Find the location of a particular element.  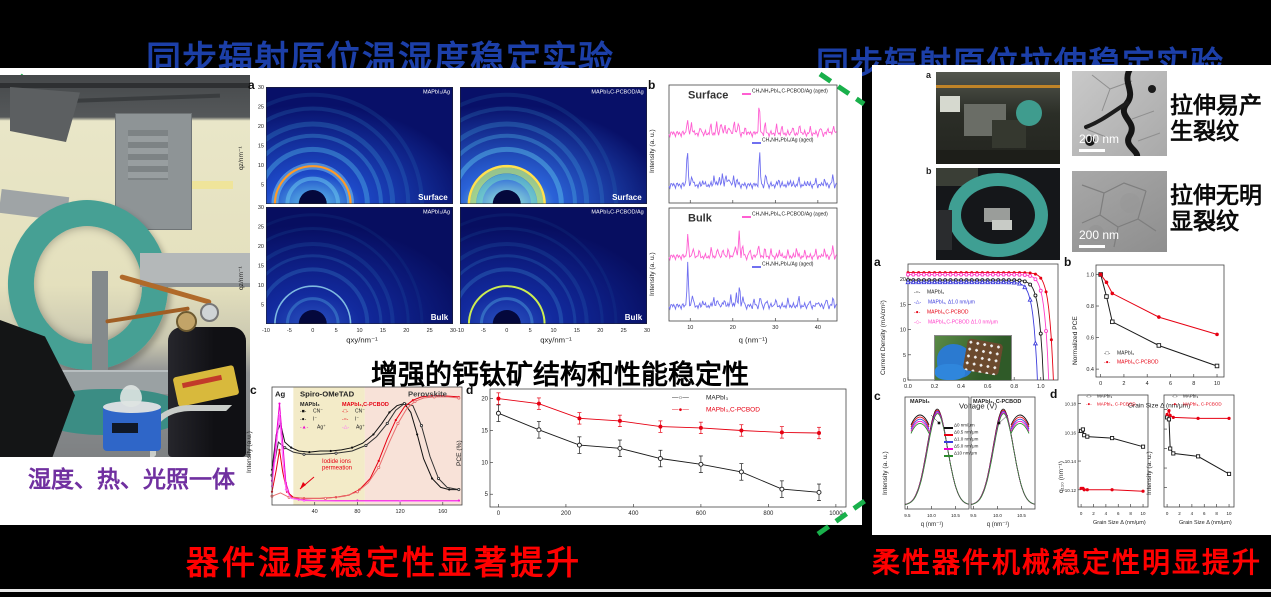

xrd-ylabel-top: Intensity (a. u.) is located at coordinates (652, 151).